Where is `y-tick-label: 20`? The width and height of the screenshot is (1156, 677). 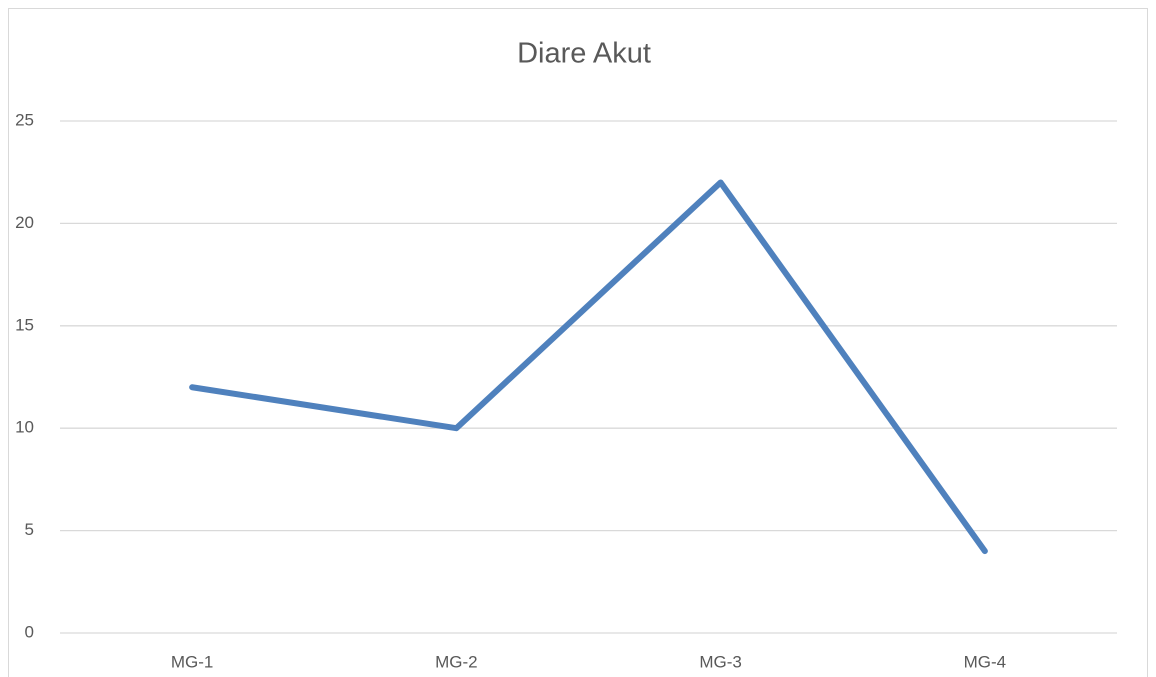 y-tick-label: 20 is located at coordinates (24, 222).